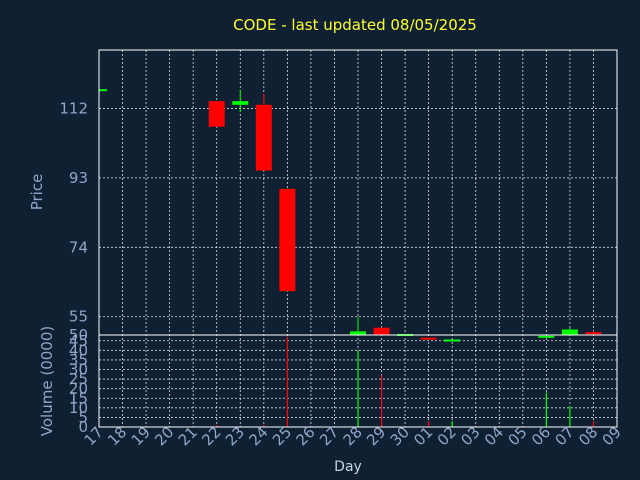  I want to click on volume-axis-label: Volume (0000), so click(47, 381).